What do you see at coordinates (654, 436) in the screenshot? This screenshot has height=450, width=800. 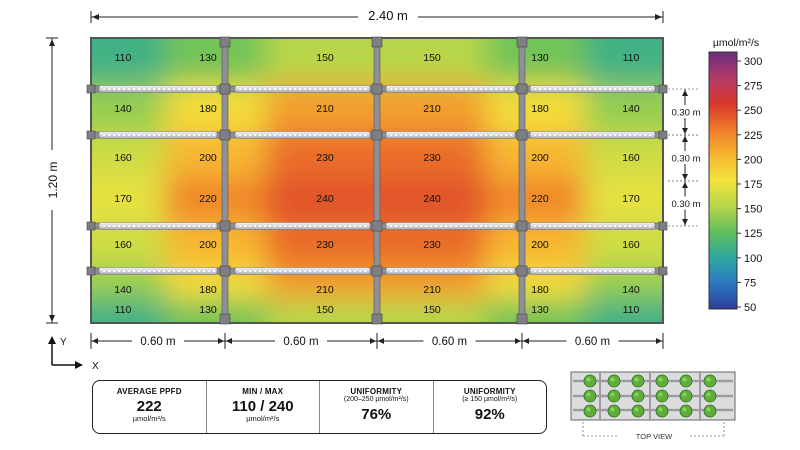 I see `inset-label: TOP VIEW` at bounding box center [654, 436].